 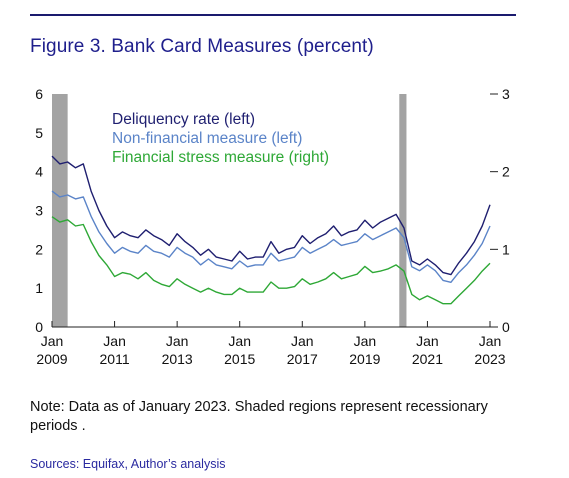 I want to click on top-rule, so click(x=273, y=15).